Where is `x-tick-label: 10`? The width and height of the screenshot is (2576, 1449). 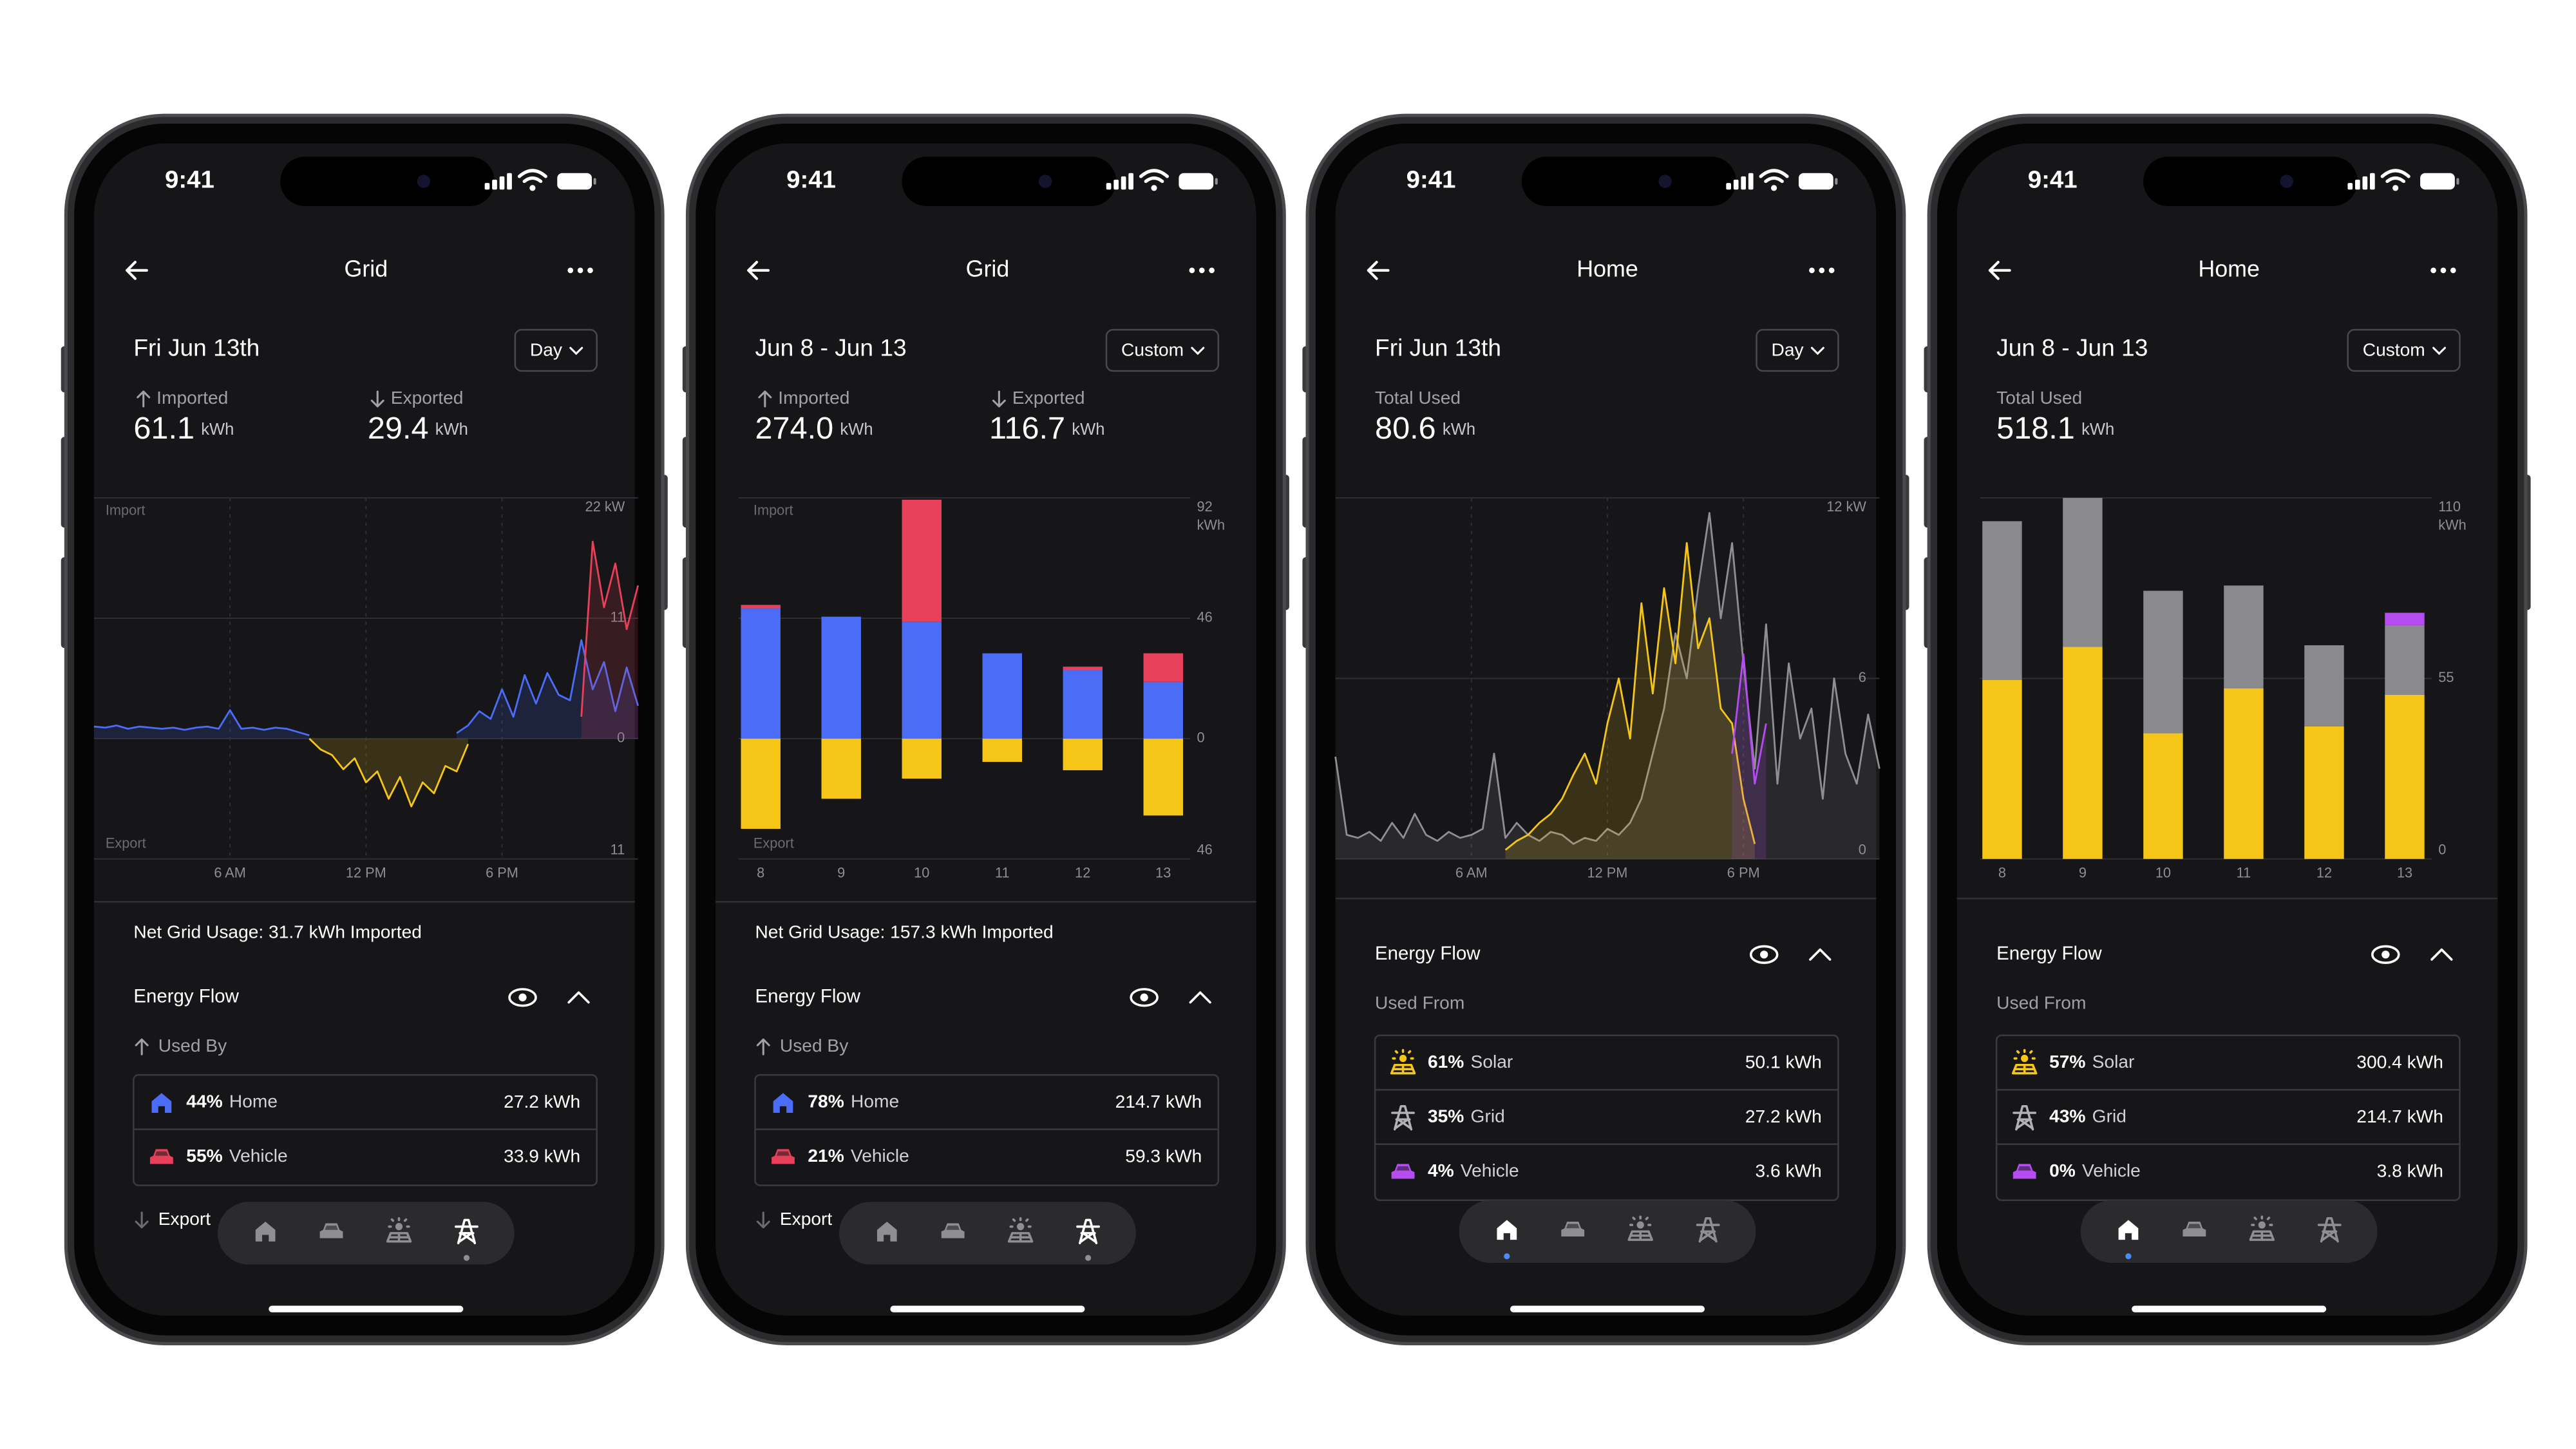 x-tick-label: 10 is located at coordinates (2163, 873).